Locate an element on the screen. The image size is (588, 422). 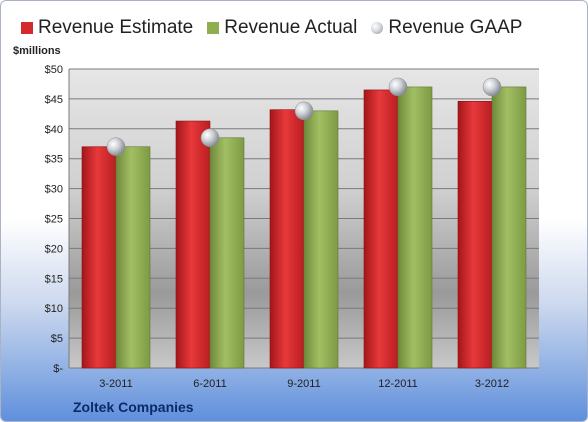
y-tick-label: $45 is located at coordinates (54, 100).